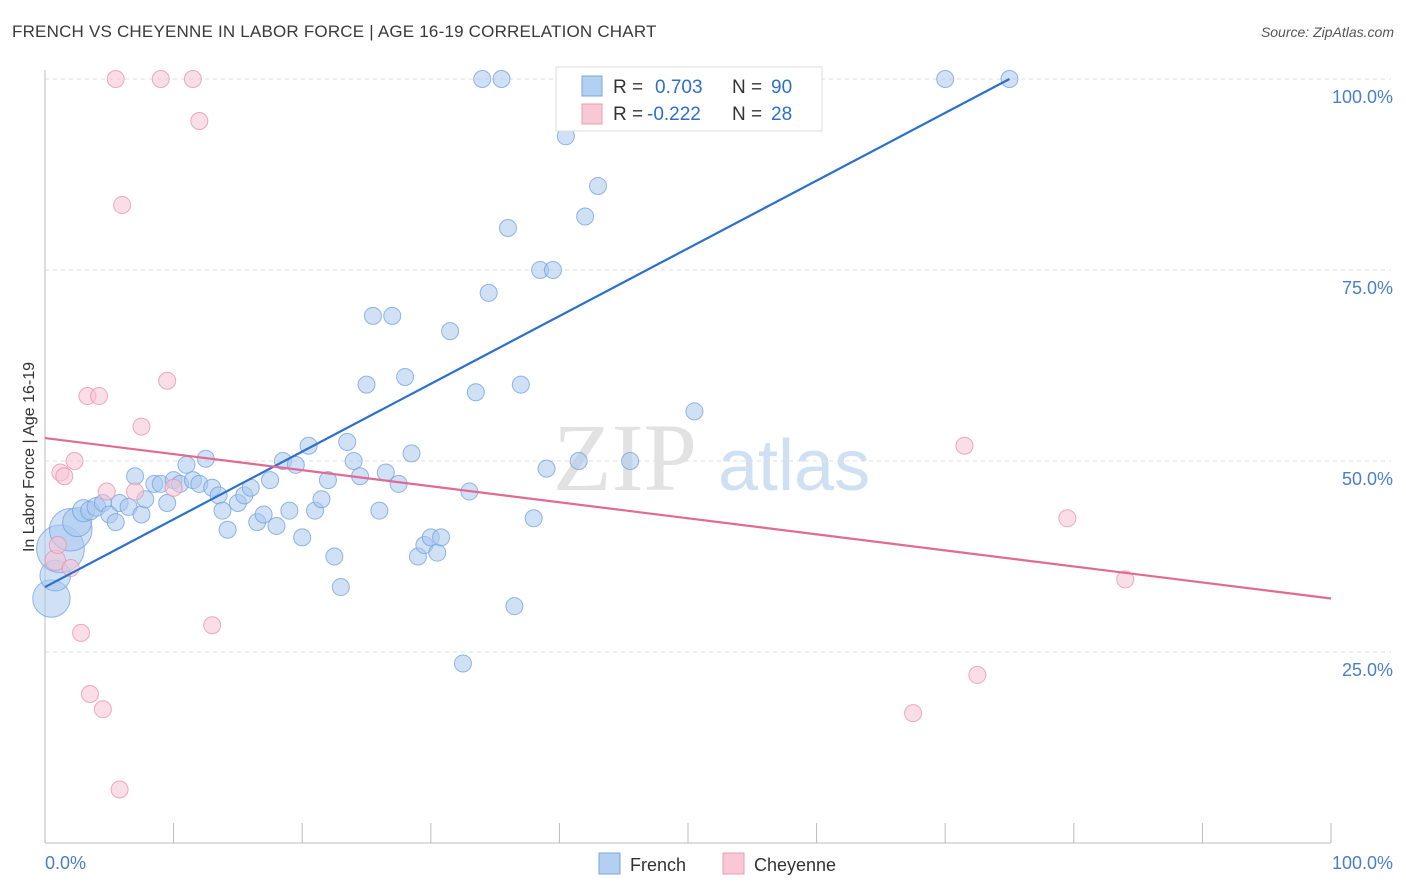 This screenshot has width=1406, height=892. I want to click on x-tick-label-left: 0.0%, so click(65, 863).